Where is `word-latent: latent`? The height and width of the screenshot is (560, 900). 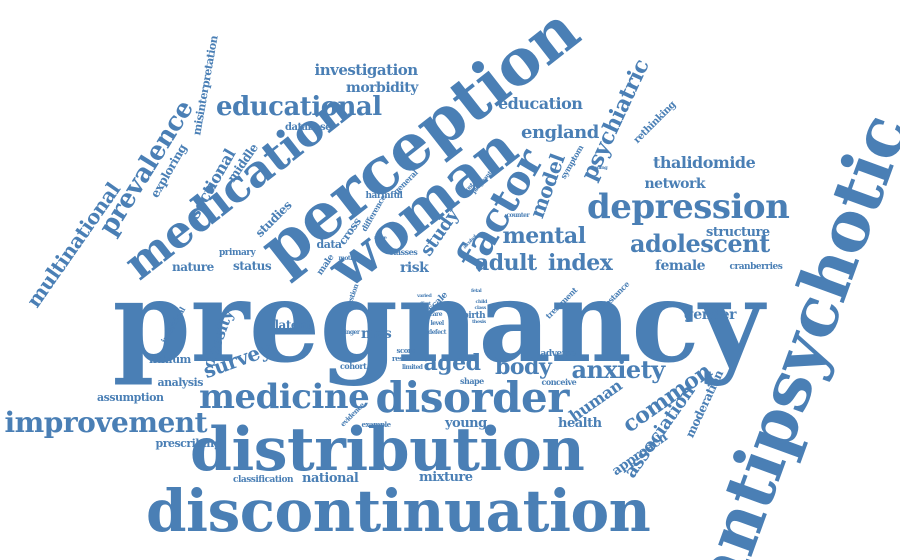 word-latent: latent is located at coordinates (293, 325).